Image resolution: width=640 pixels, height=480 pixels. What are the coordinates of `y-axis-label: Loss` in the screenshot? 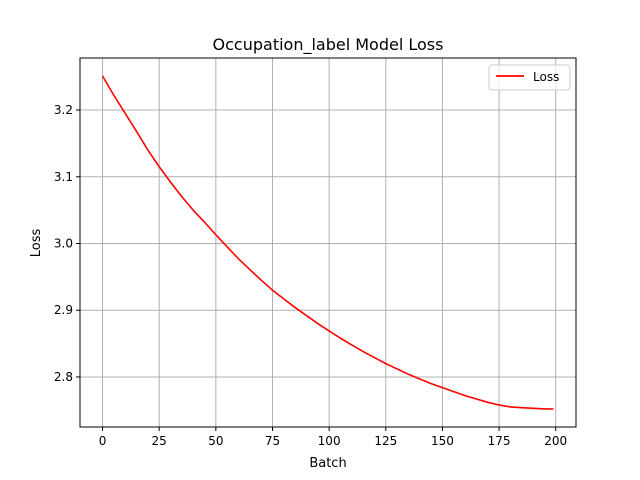 It's located at (36, 243).